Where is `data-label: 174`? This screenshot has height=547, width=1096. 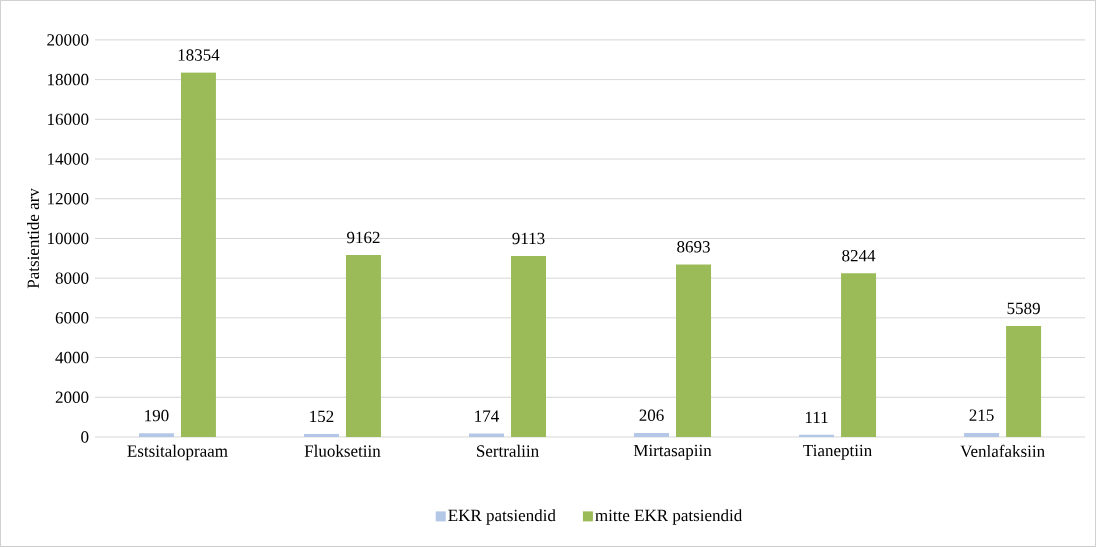
data-label: 174 is located at coordinates (487, 416).